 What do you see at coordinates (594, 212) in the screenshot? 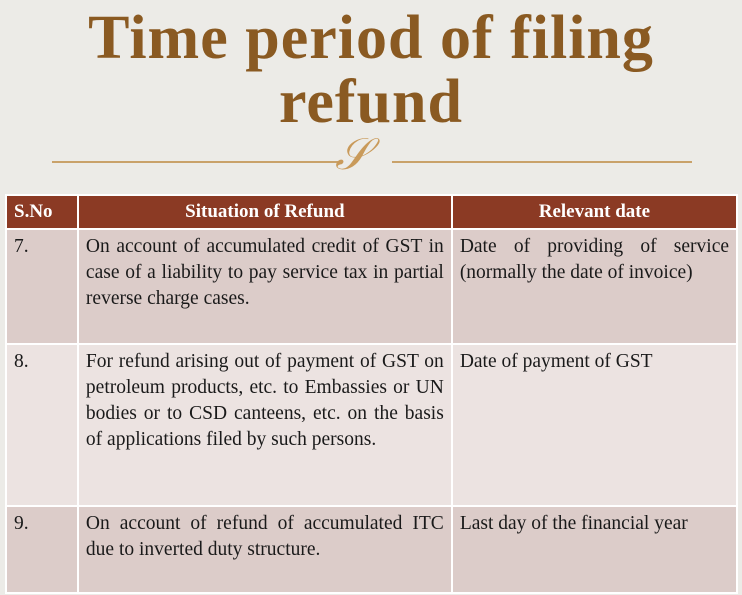
I see `header-date: Relevant date` at bounding box center [594, 212].